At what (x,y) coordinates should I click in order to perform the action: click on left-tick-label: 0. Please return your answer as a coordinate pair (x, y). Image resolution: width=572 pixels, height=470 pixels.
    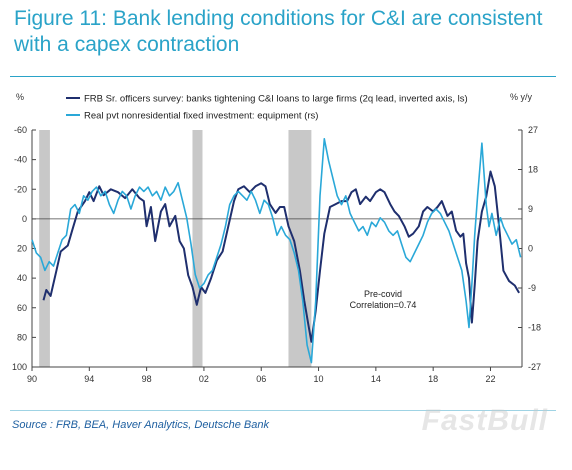
    Looking at the image, I should click on (24, 219).